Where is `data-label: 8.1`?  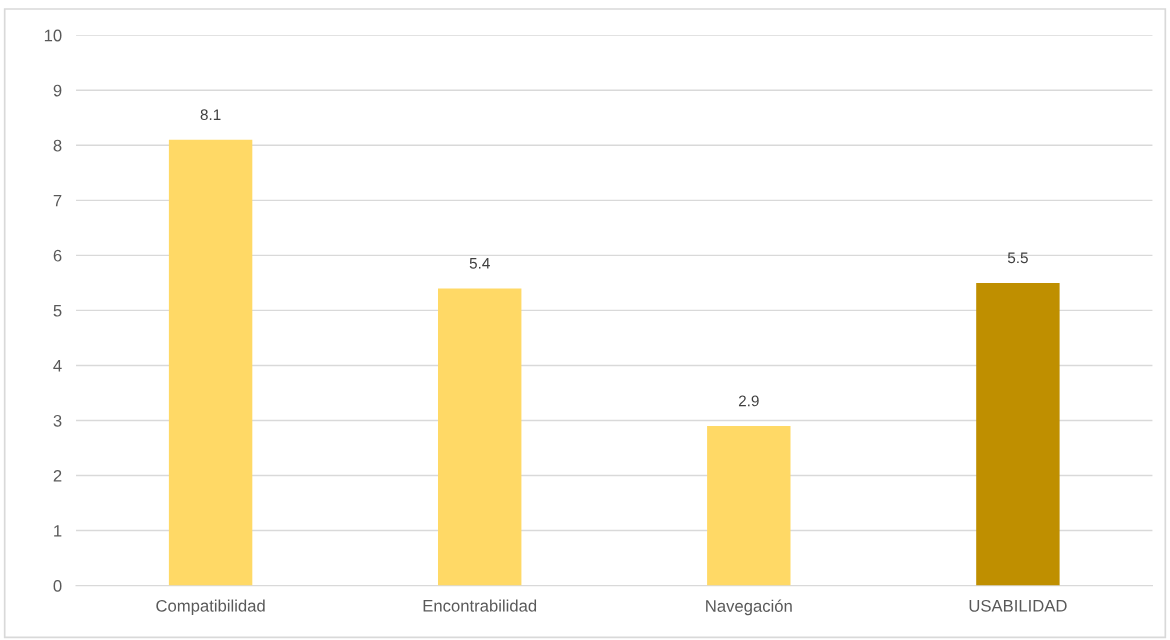 data-label: 8.1 is located at coordinates (210, 115).